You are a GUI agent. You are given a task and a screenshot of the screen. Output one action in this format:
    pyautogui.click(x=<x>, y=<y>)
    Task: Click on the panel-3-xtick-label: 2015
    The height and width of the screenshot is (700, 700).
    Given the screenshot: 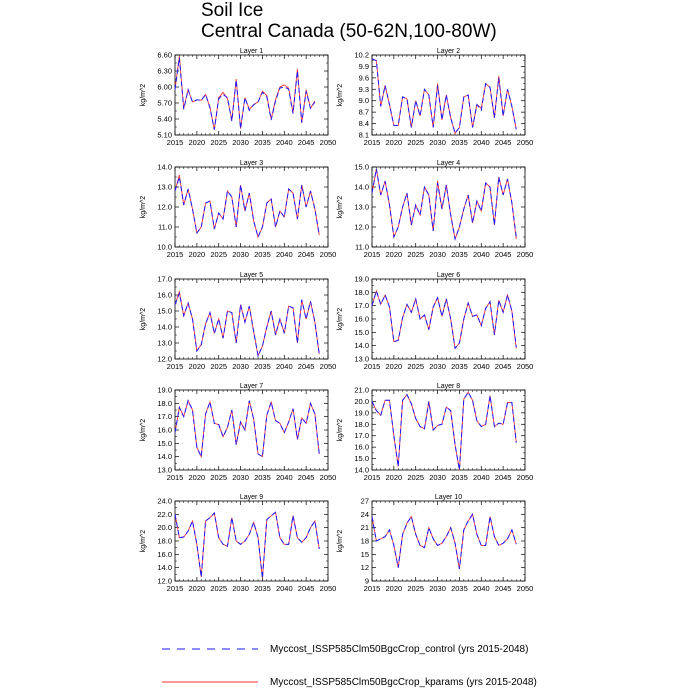 What is the action you would take?
    pyautogui.click(x=175, y=254)
    